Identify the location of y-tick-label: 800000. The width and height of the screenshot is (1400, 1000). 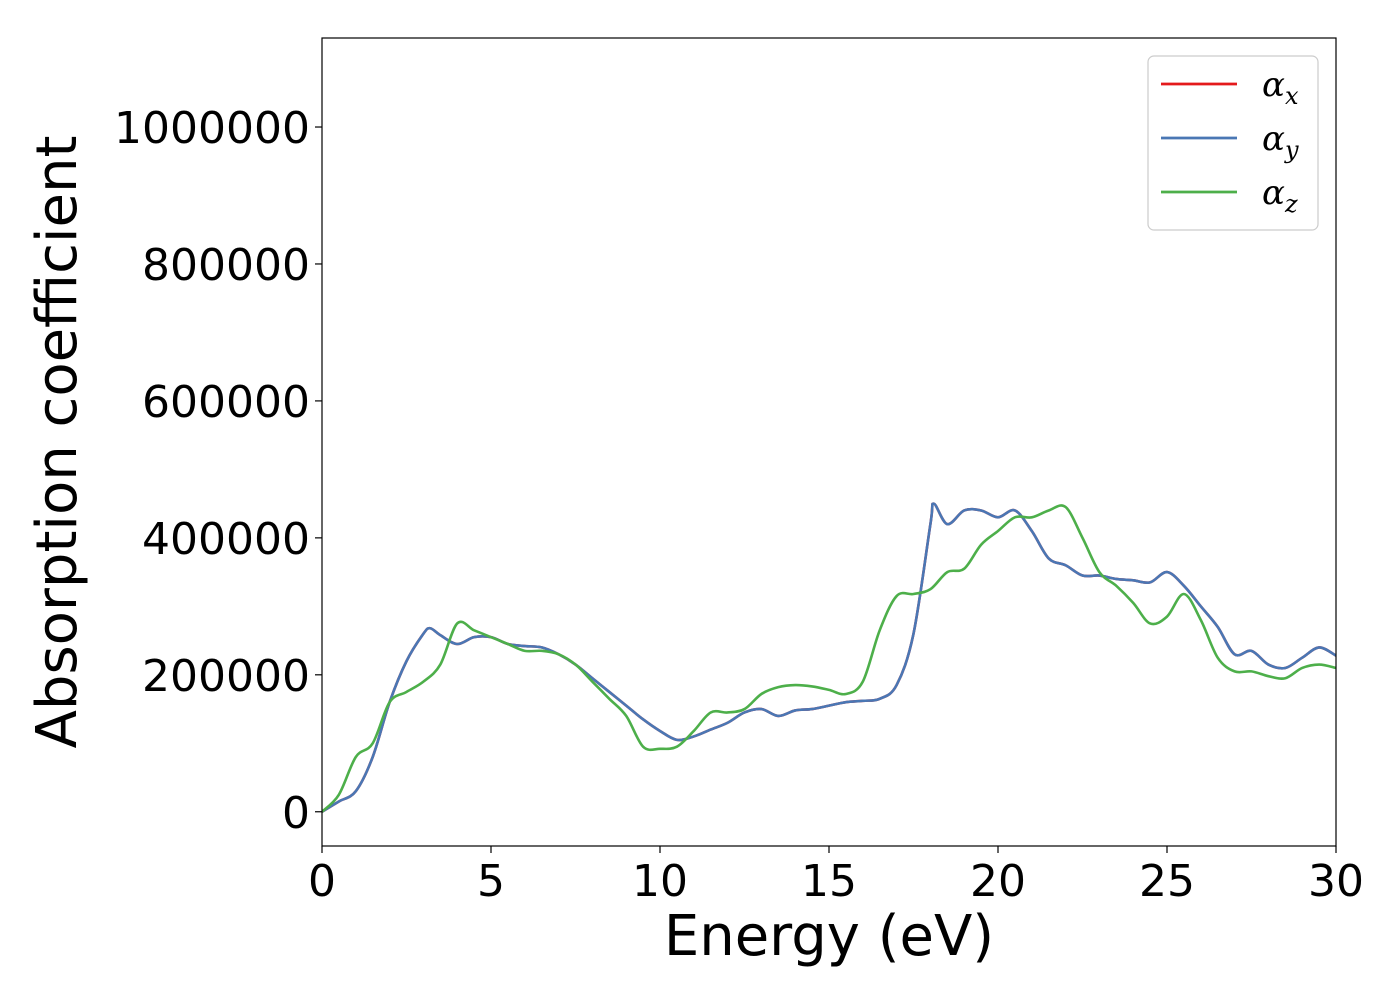
(226, 265).